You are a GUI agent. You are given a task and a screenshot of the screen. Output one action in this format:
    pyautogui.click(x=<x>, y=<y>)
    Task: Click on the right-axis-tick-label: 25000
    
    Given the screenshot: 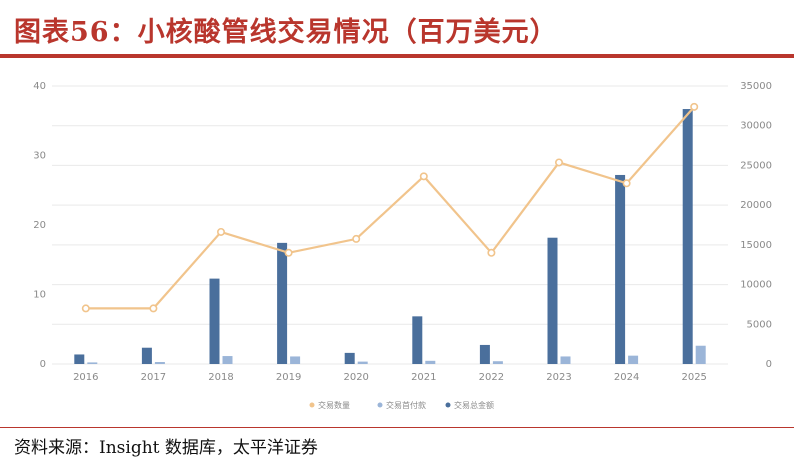 What is the action you would take?
    pyautogui.click(x=756, y=165)
    